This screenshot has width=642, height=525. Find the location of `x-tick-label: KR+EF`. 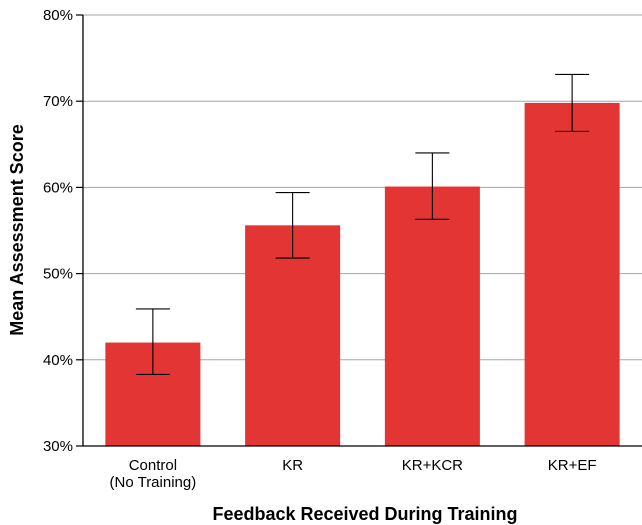

x-tick-label: KR+EF is located at coordinates (572, 465).